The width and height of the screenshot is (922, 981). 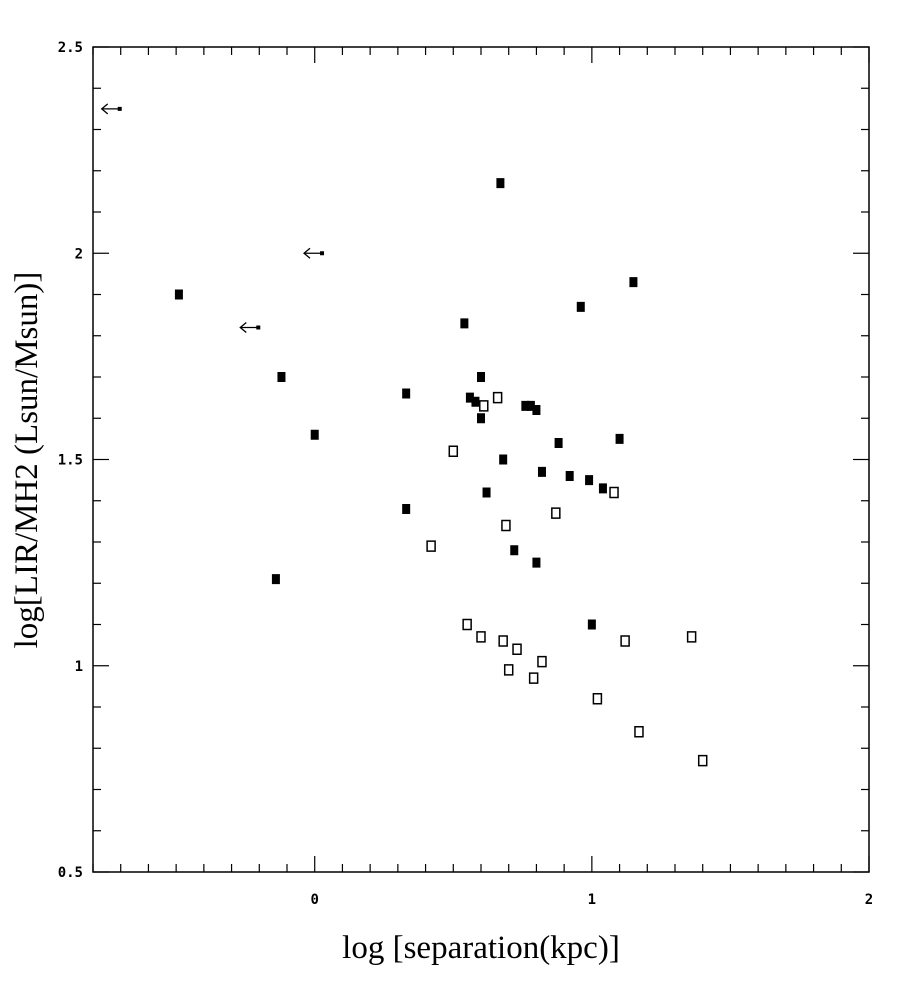 I want to click on y-tick-label: 2.5, so click(x=70, y=48).